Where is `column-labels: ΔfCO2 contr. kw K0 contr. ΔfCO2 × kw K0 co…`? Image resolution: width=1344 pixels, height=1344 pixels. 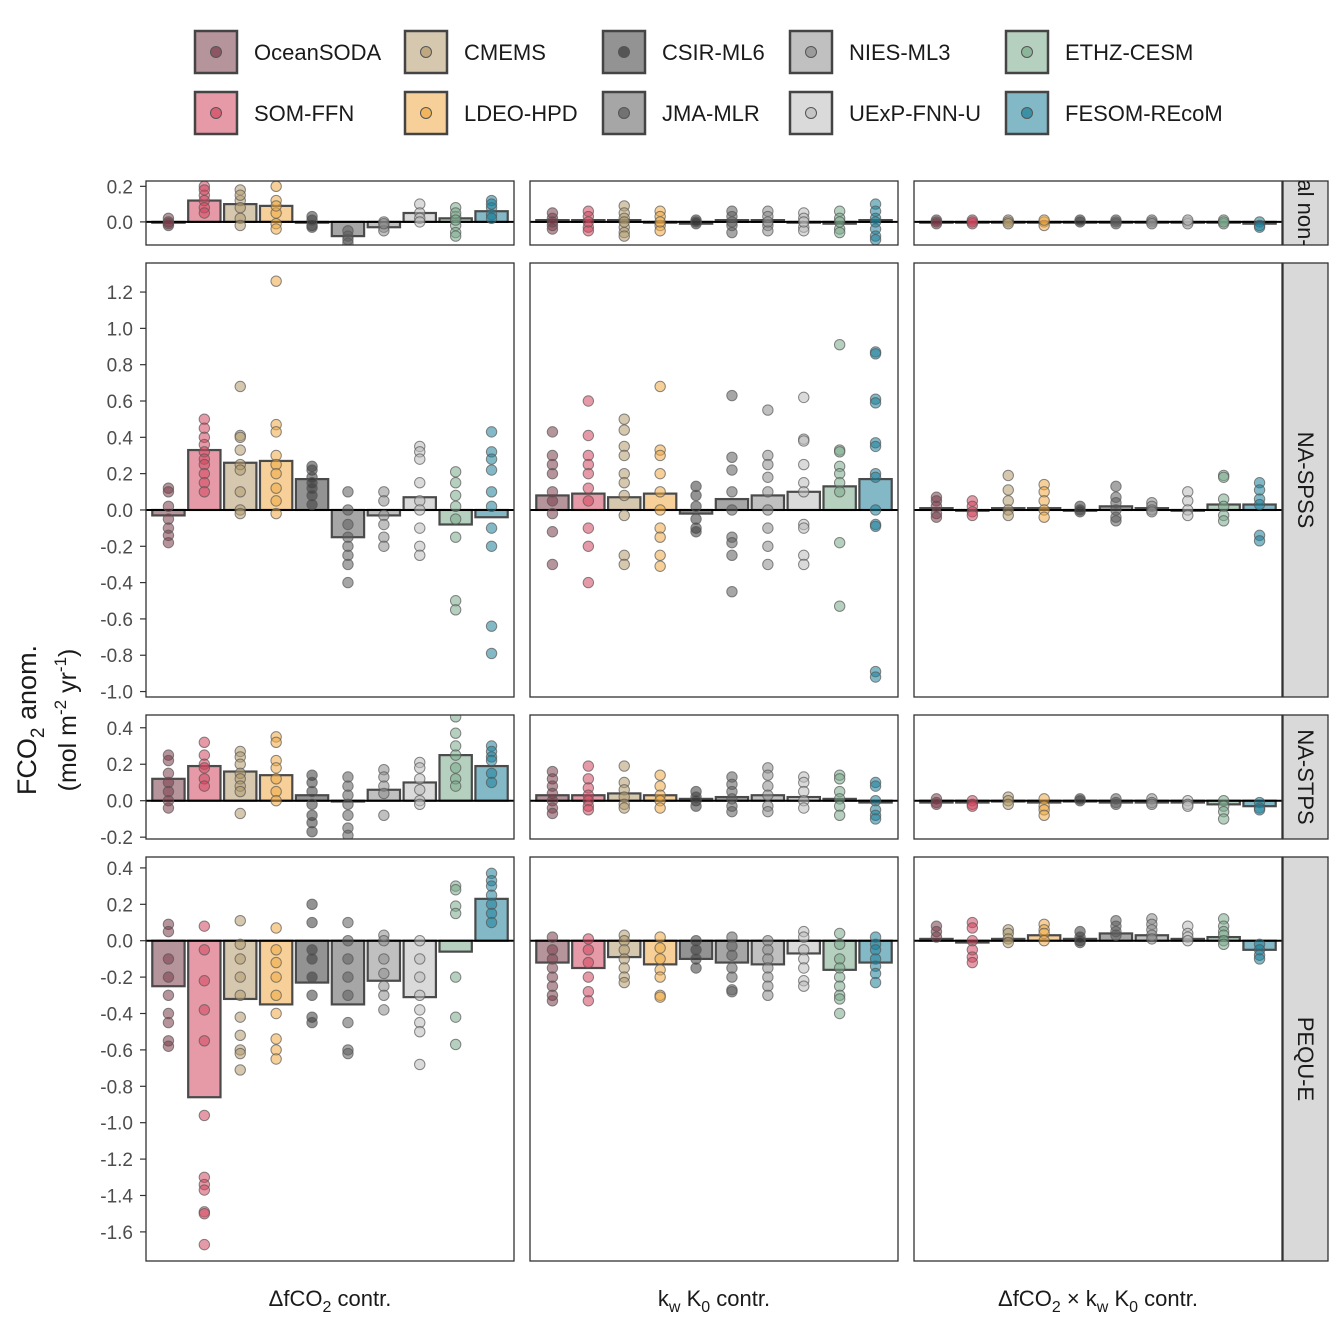 column-labels: ΔfCO2 contr. kw K0 contr. ΔfCO2 × kw K0 co… is located at coordinates (733, 1301).